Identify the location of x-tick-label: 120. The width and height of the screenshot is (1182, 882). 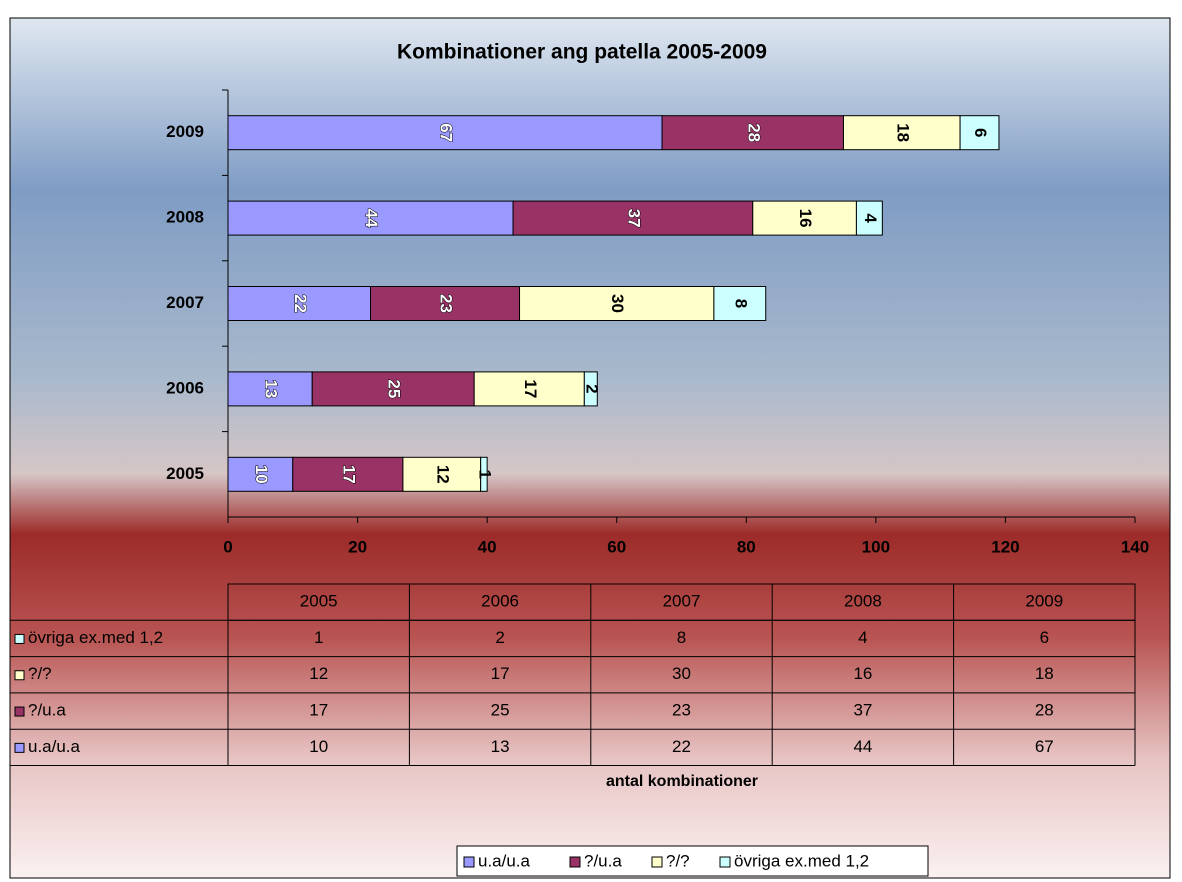
(1005, 546).